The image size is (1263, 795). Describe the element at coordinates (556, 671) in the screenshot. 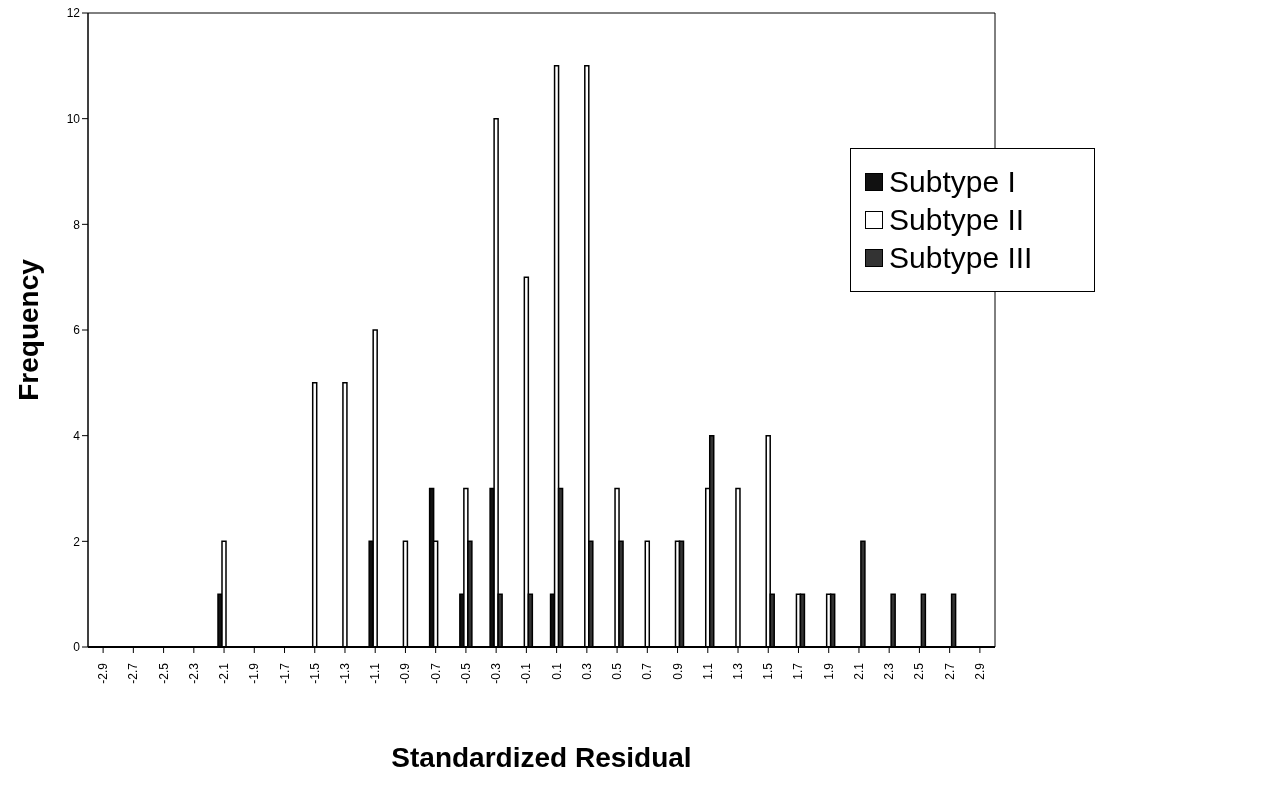

I see `x-tick-label: 0.1` at that location.